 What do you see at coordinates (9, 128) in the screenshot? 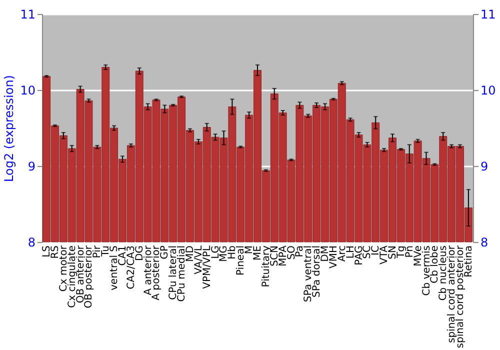
I see `y-axis-title: Log2 (expression)` at bounding box center [9, 128].